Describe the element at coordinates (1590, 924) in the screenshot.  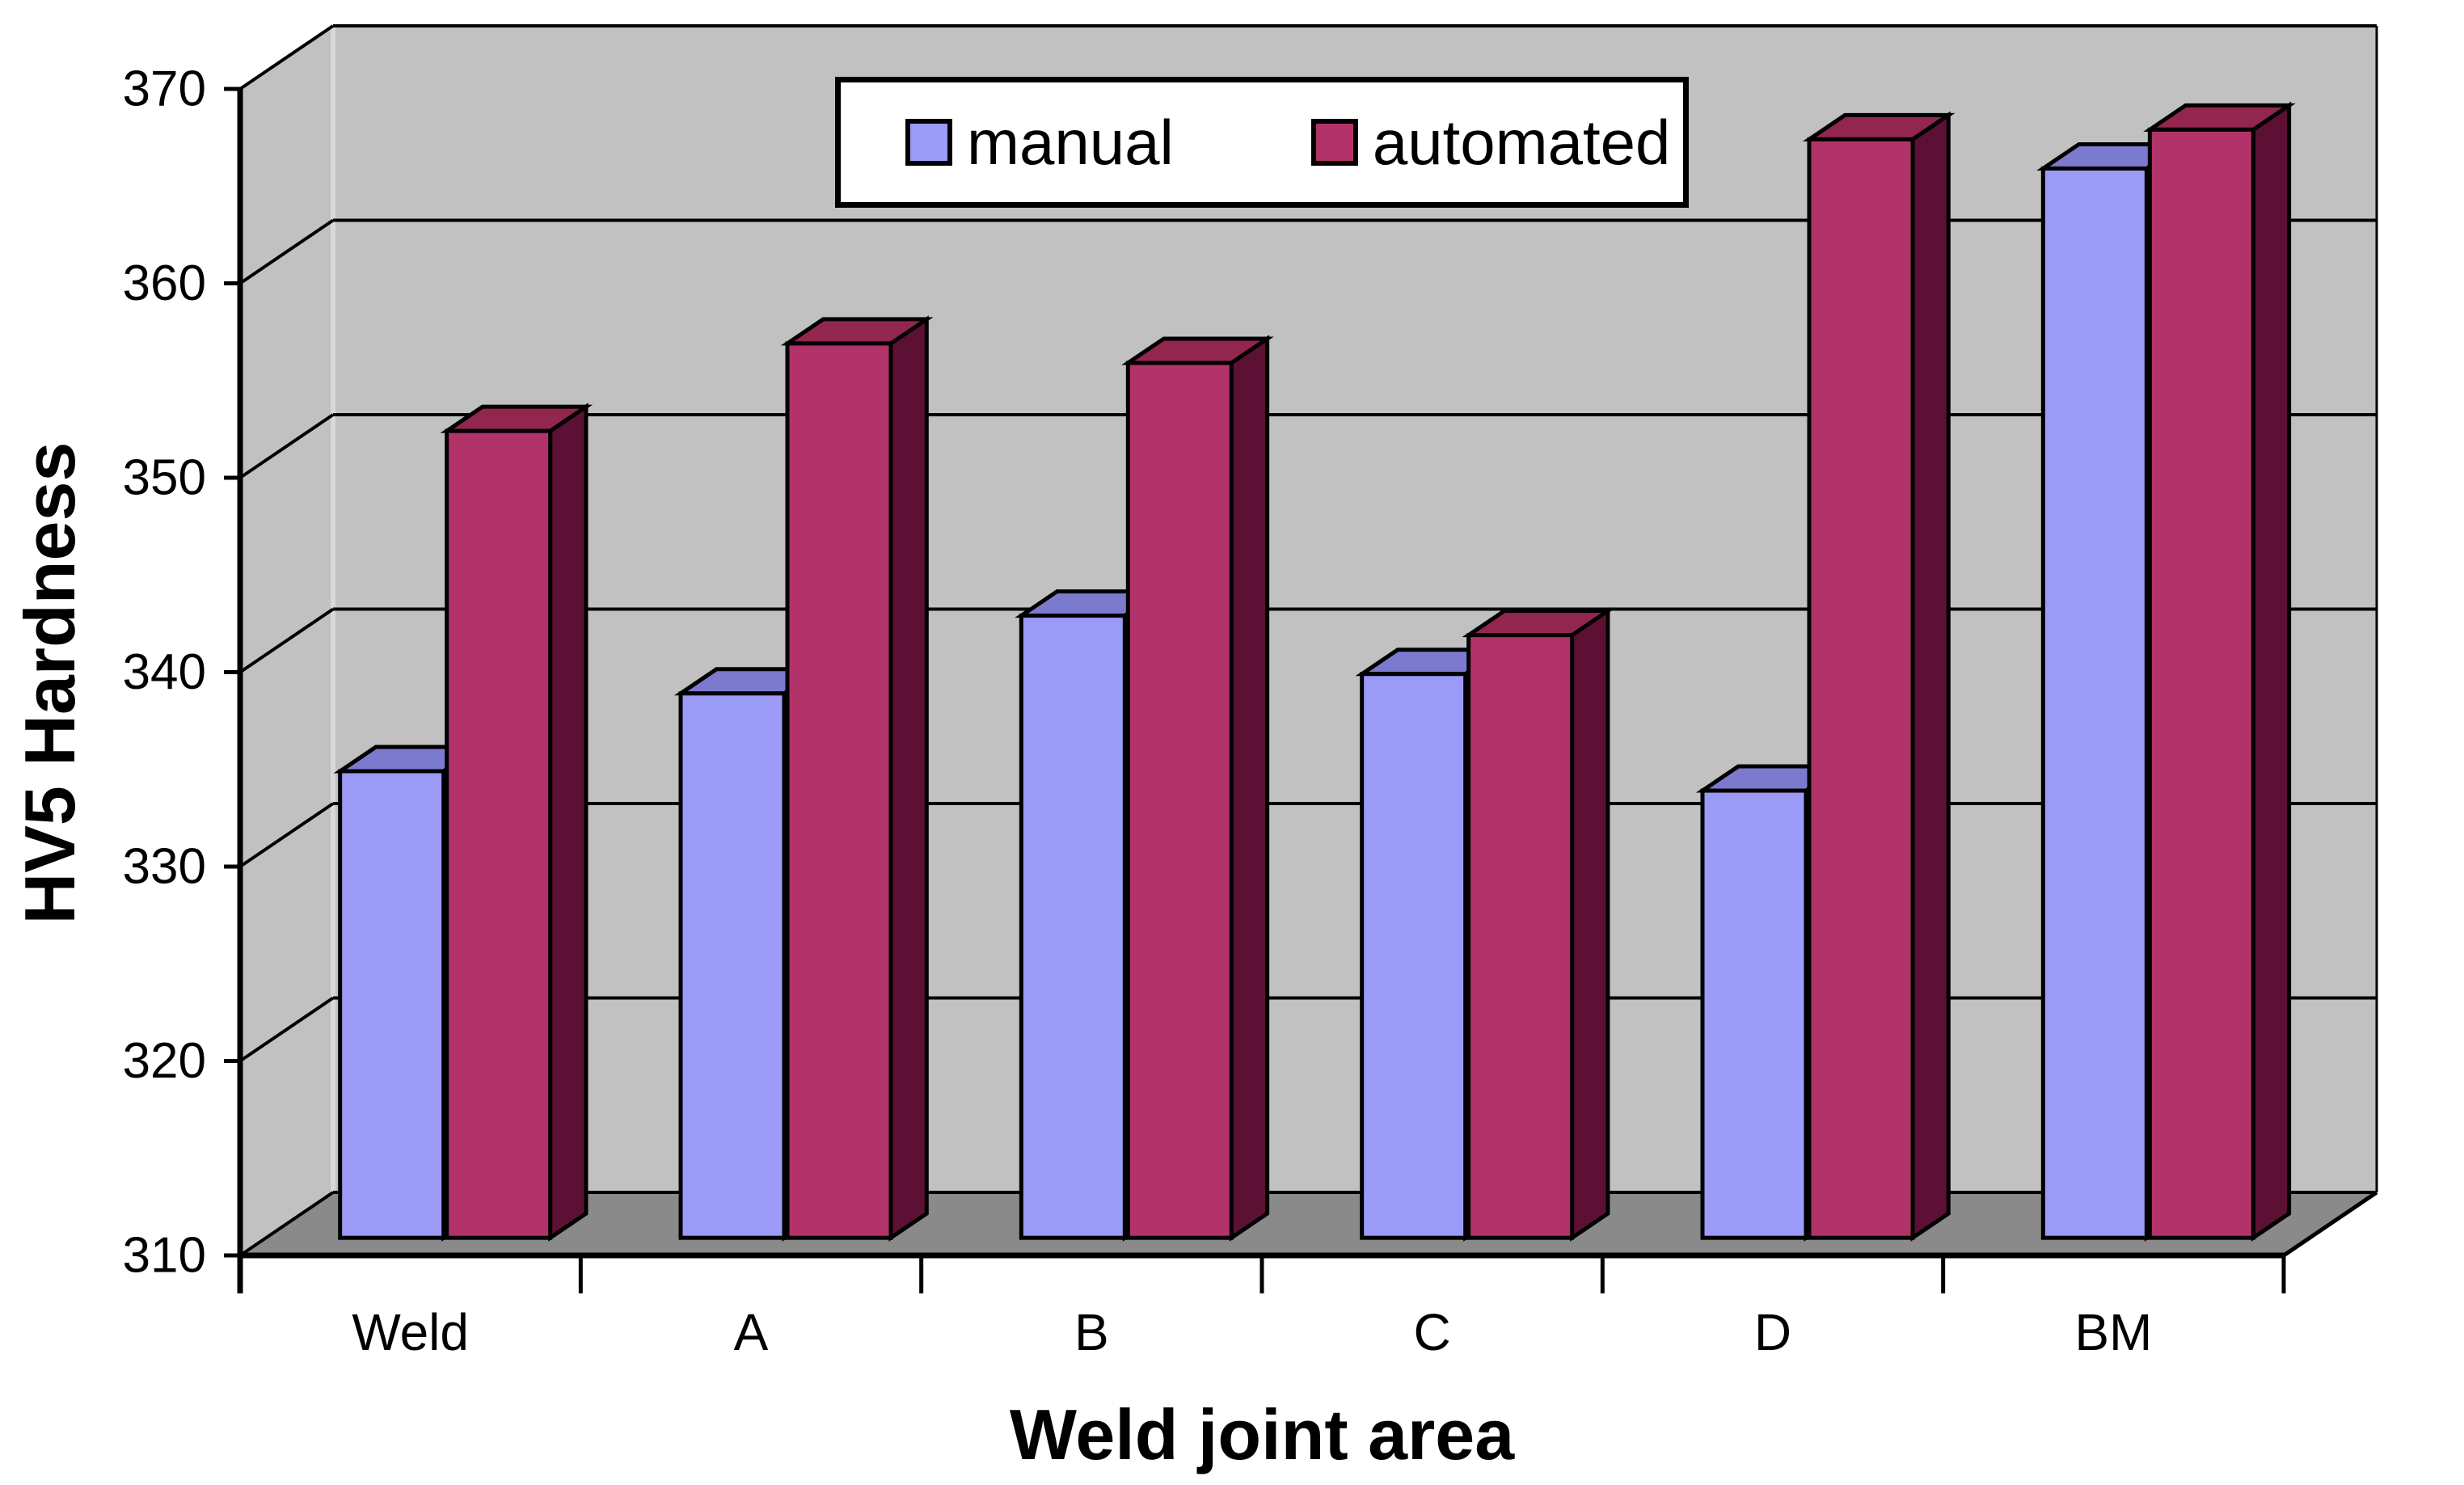
I see `bar-automated-c-side` at that location.